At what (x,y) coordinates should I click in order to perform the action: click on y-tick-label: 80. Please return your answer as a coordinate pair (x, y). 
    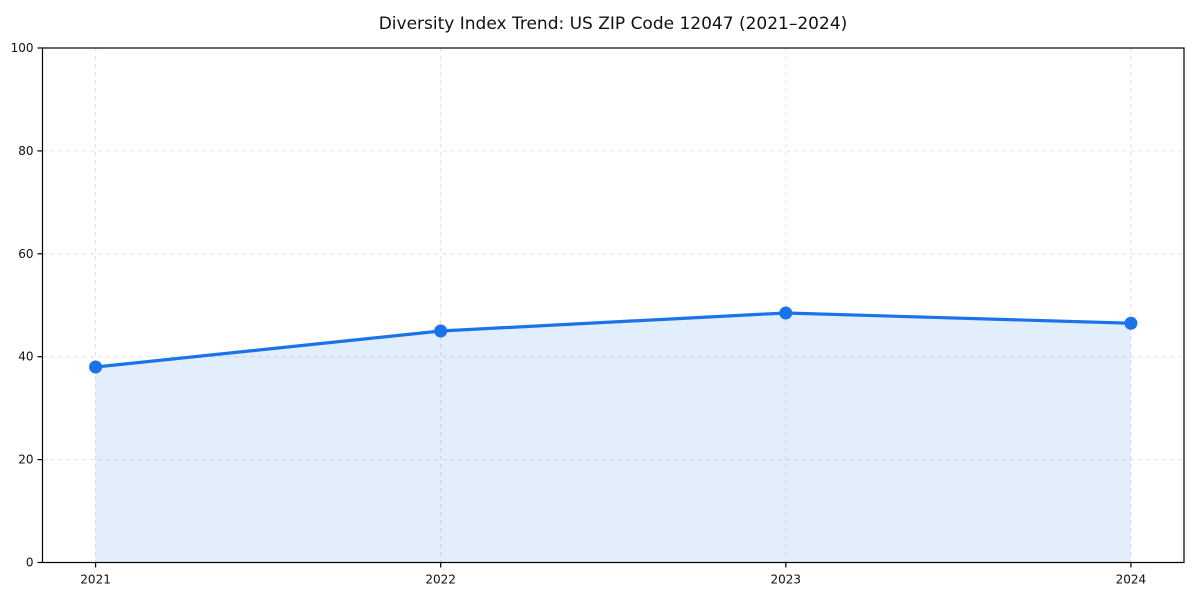
    Looking at the image, I should click on (25, 151).